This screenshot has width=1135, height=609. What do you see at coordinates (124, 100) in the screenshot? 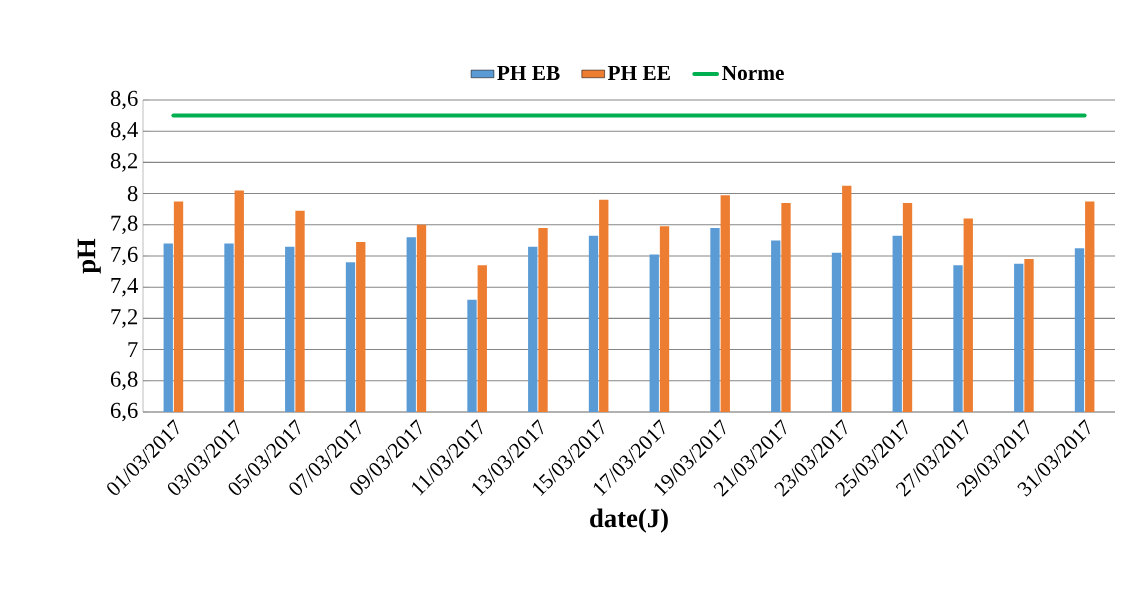
I see `y-tick-label: 8,6` at bounding box center [124, 100].